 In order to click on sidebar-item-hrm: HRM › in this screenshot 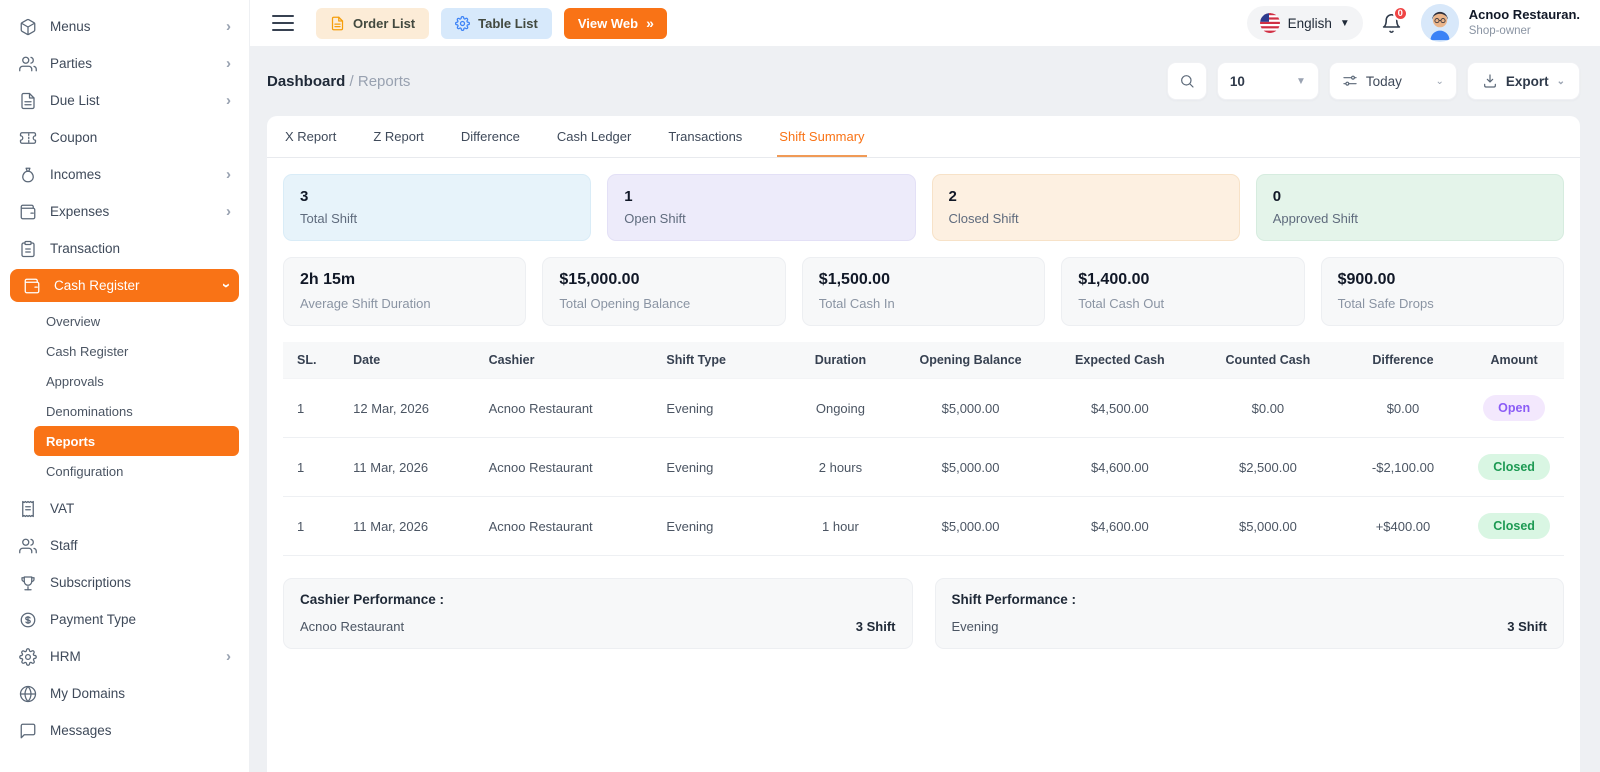, I will do `click(124, 656)`.